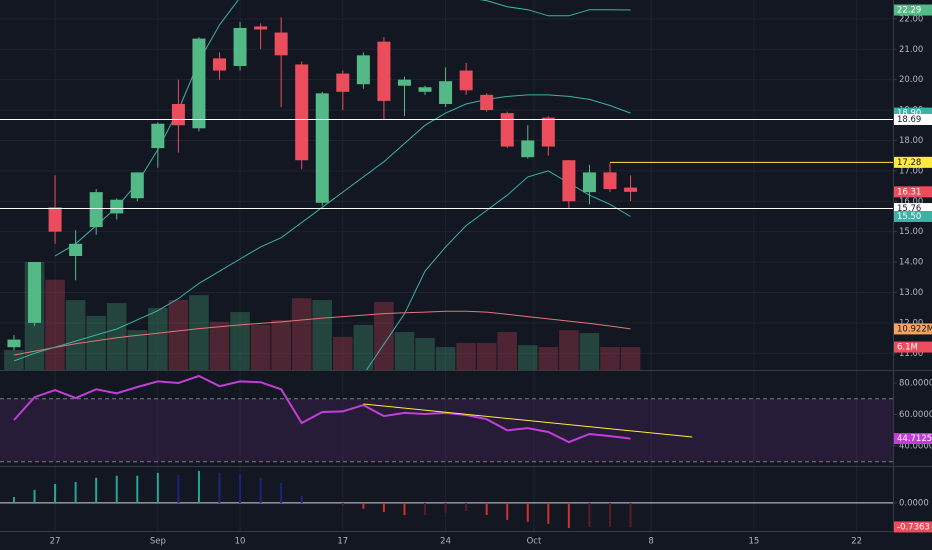  What do you see at coordinates (55, 542) in the screenshot?
I see `x-tick-label: 27` at bounding box center [55, 542].